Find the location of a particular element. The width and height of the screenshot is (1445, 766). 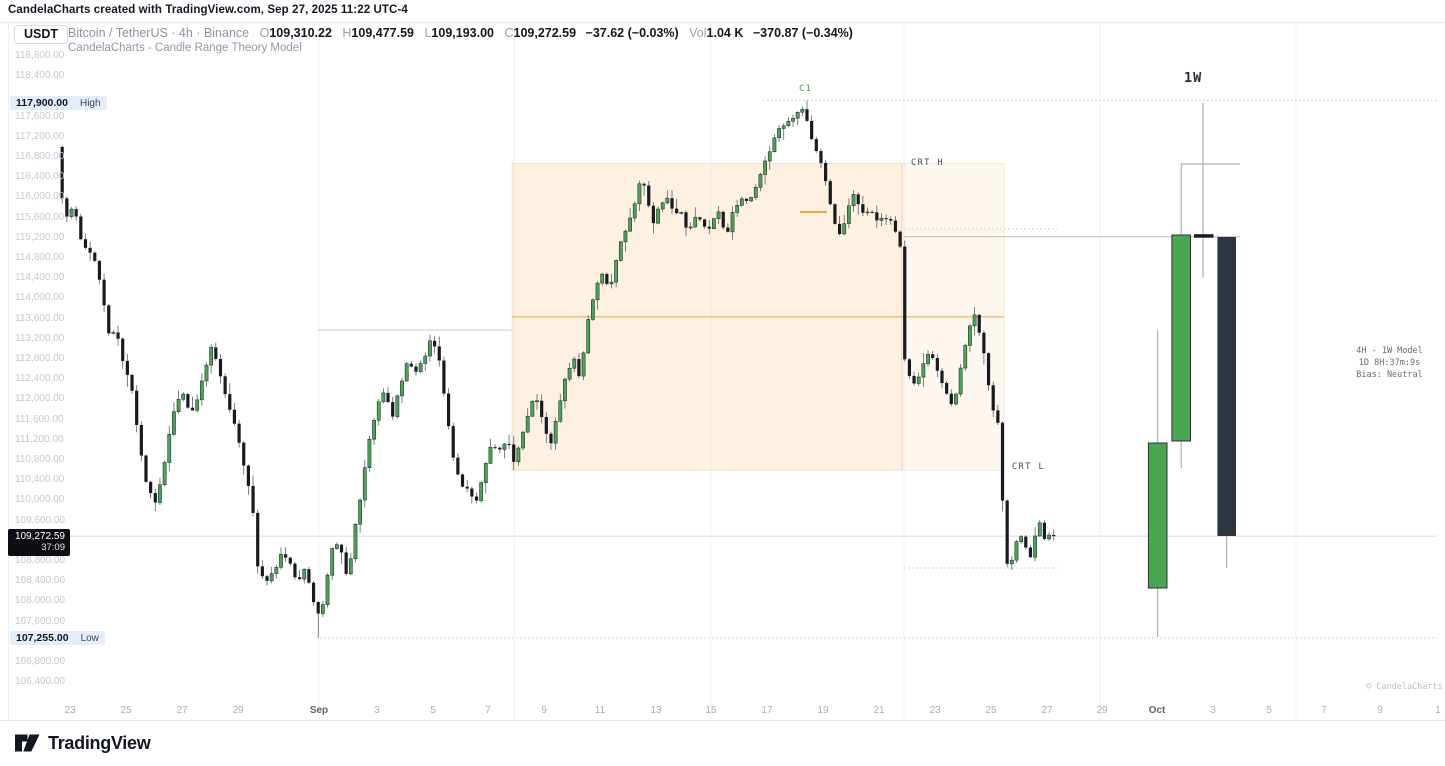

y-axis-label: 110,000.00 is located at coordinates (40, 500).